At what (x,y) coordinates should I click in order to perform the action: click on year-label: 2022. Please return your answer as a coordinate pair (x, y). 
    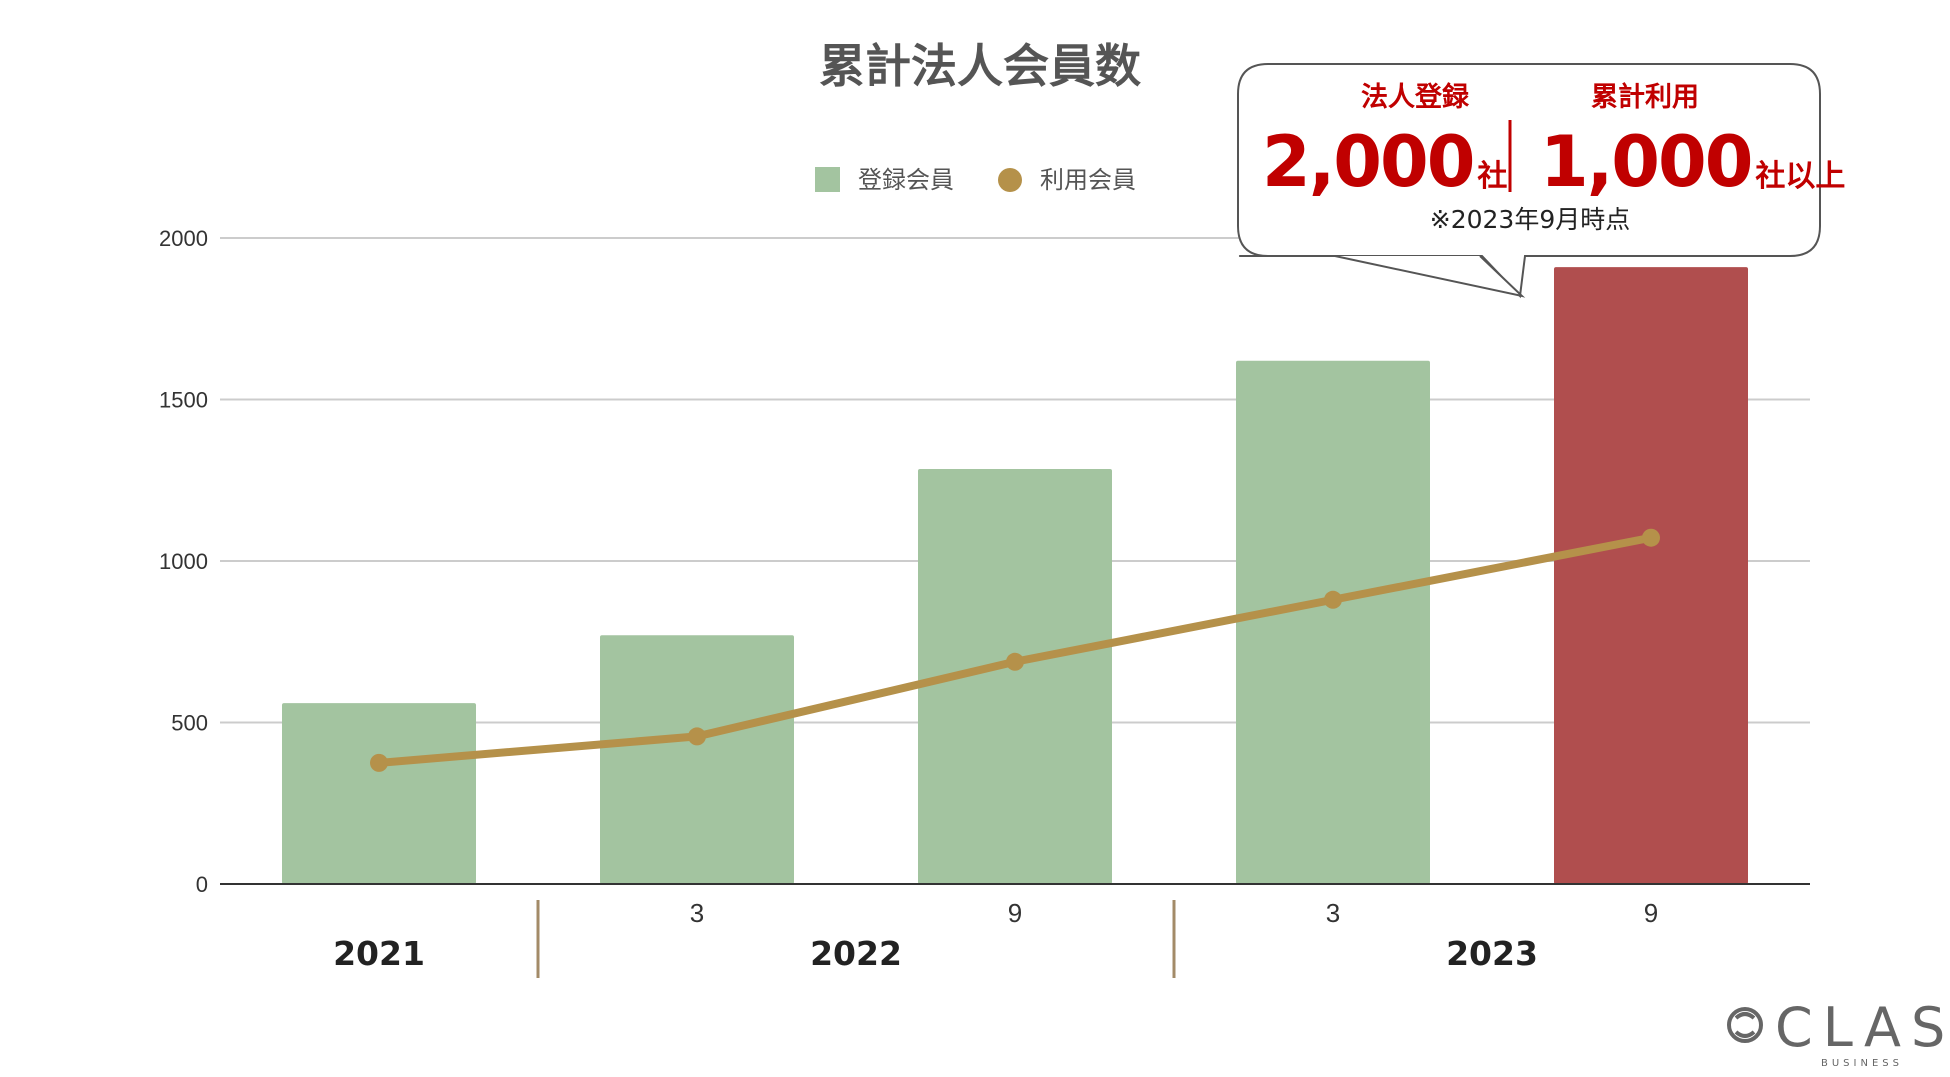
    Looking at the image, I should click on (856, 953).